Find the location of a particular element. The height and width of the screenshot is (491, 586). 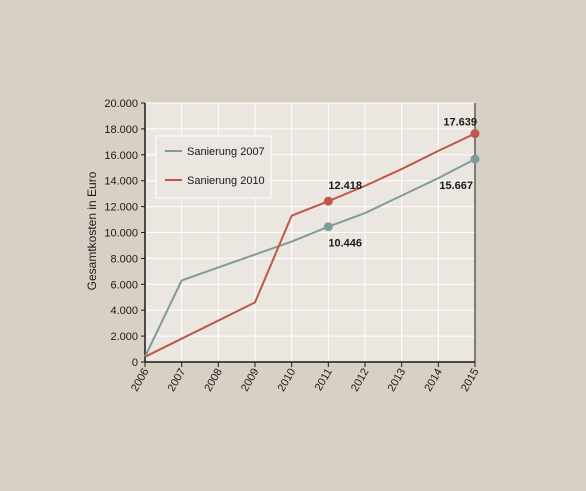

y-tick-label: 2.000 is located at coordinates (124, 337).